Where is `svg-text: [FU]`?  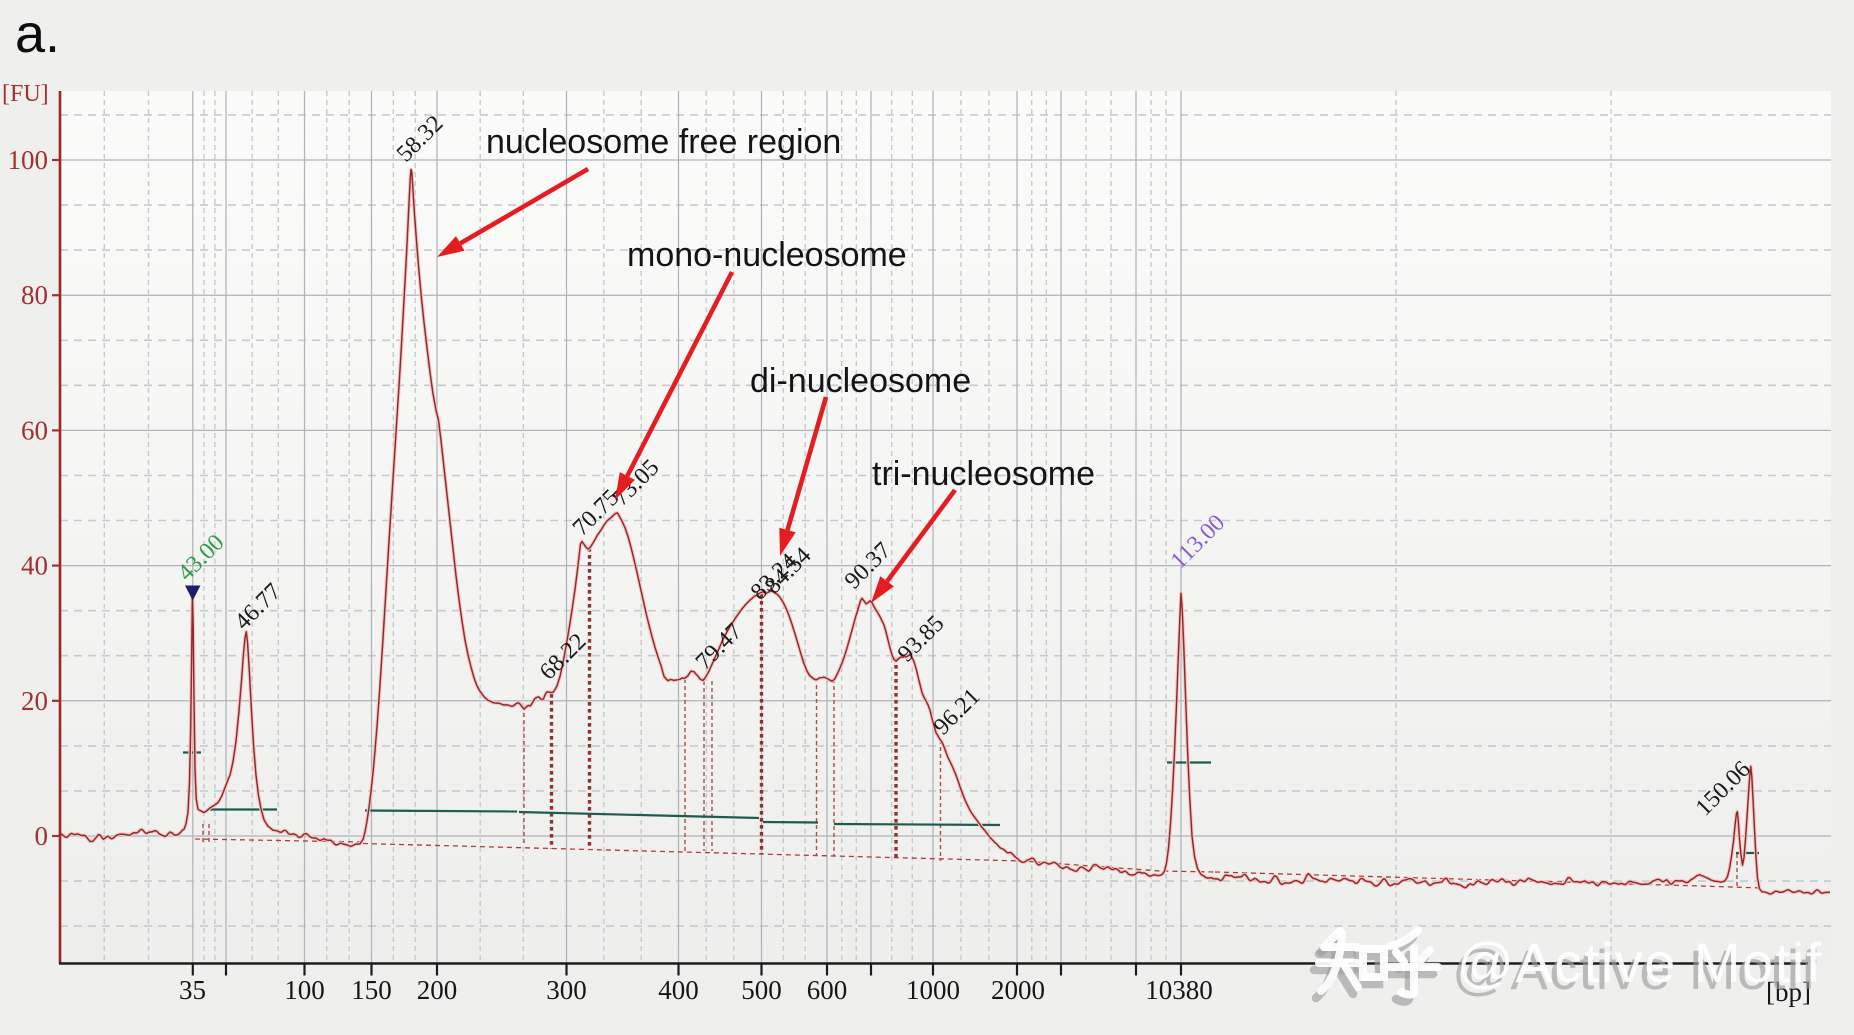
svg-text: [FU] is located at coordinates (25, 94).